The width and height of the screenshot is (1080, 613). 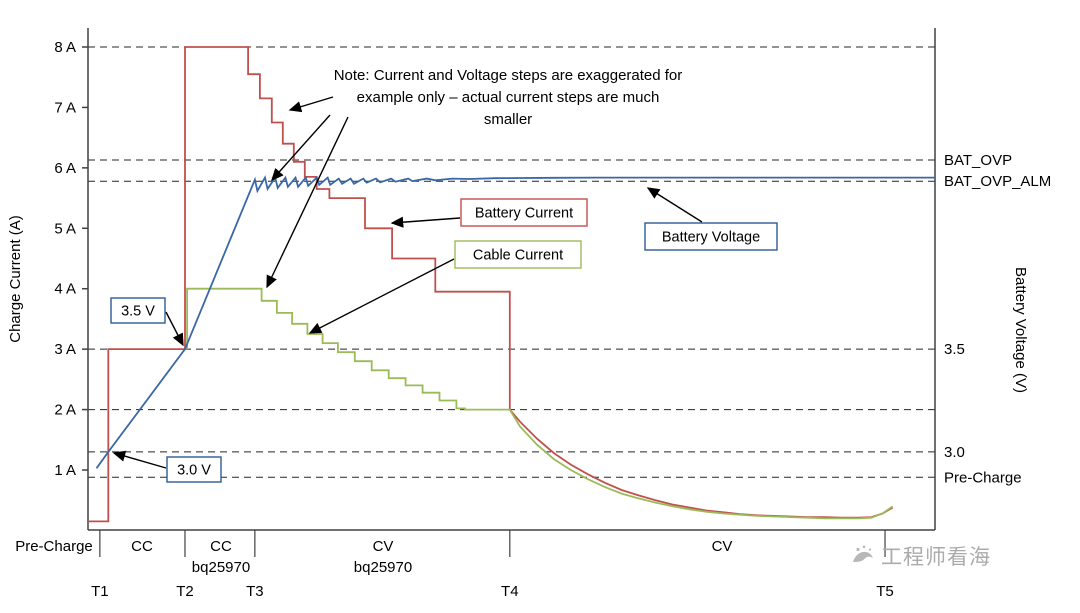 I want to click on left-tick-label: 4 A, so click(x=65, y=289).